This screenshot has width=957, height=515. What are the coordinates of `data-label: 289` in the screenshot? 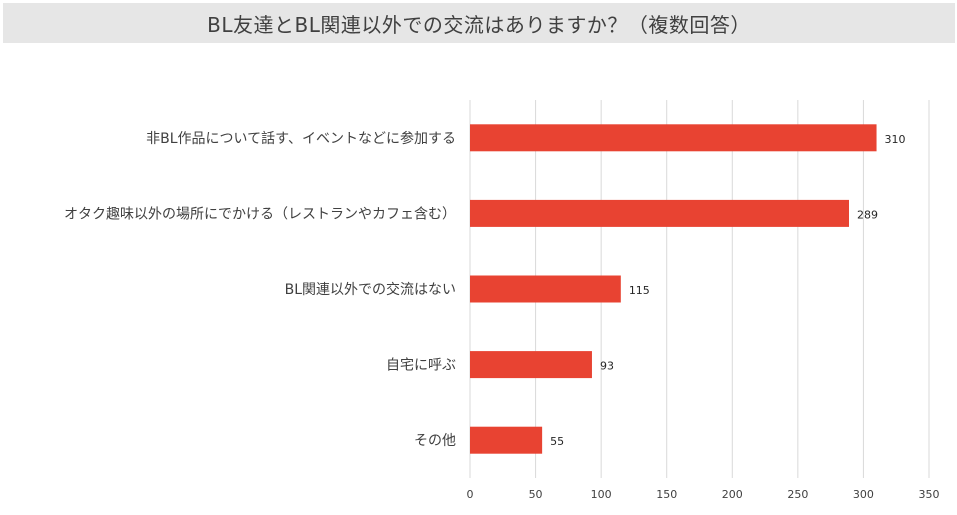 It's located at (867, 214).